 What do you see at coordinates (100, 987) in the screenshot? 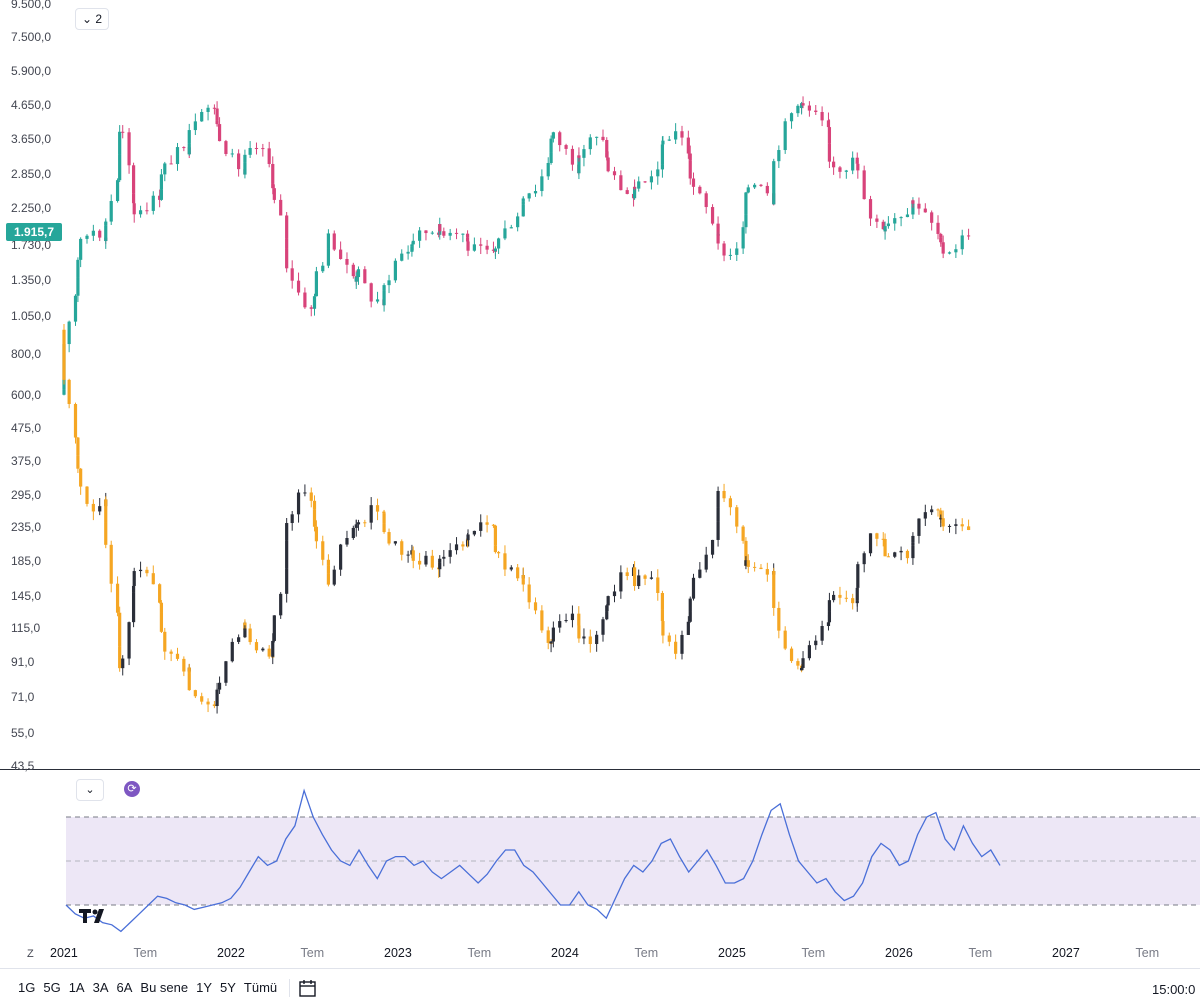
I see `range-3a: 3A` at bounding box center [100, 987].